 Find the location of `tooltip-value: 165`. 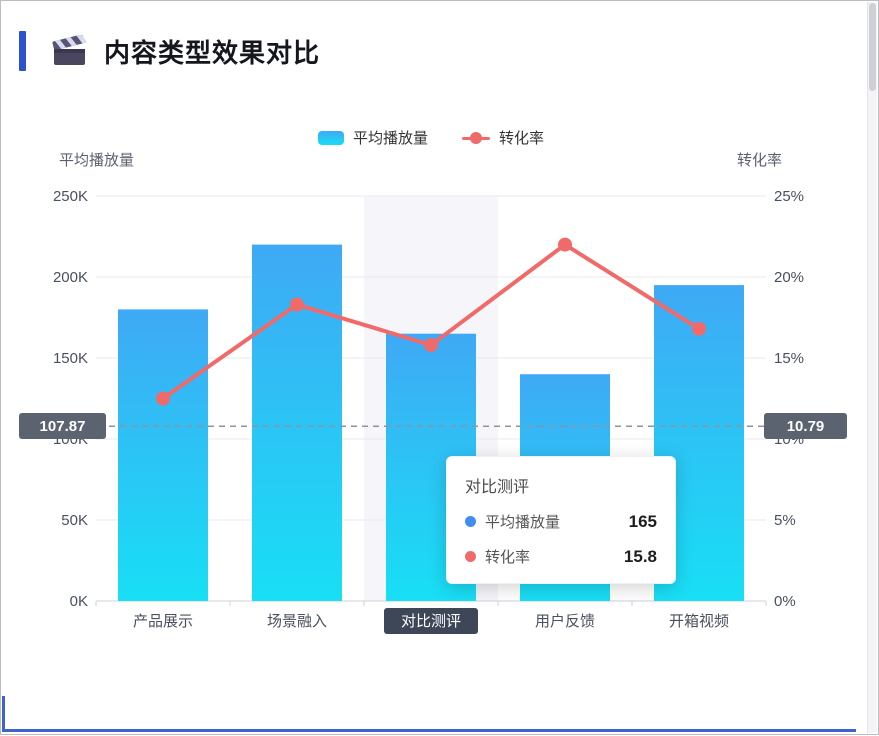

tooltip-value: 165 is located at coordinates (642, 521).